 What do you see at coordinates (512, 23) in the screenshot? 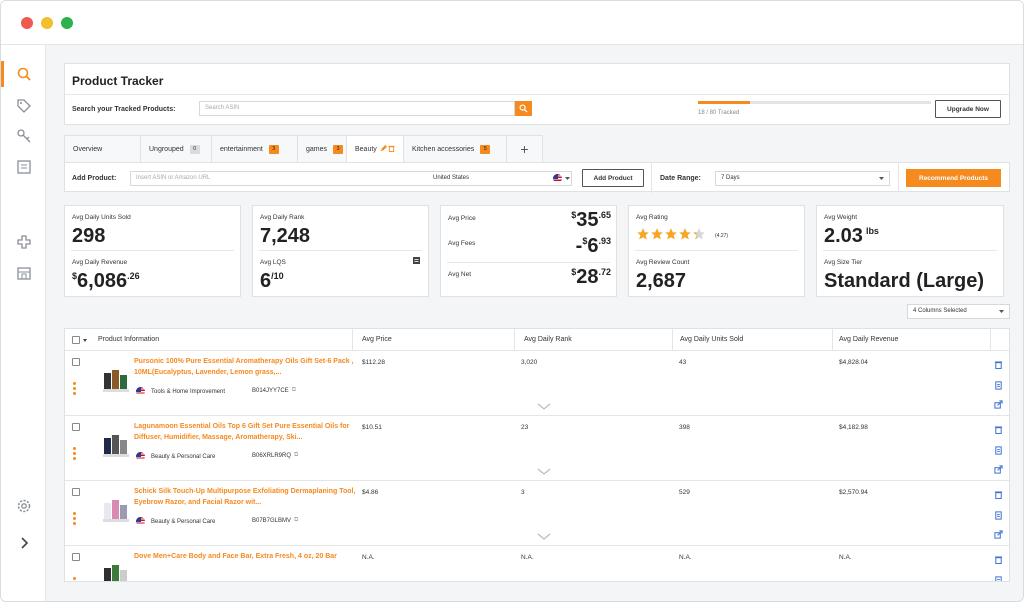
I see `title-bar` at bounding box center [512, 23].